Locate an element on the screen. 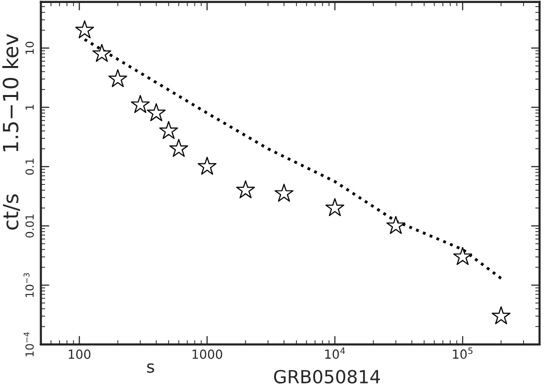 Image resolution: width=545 pixels, height=387 pixels. y-tick-label: 10 is located at coordinates (29, 48).